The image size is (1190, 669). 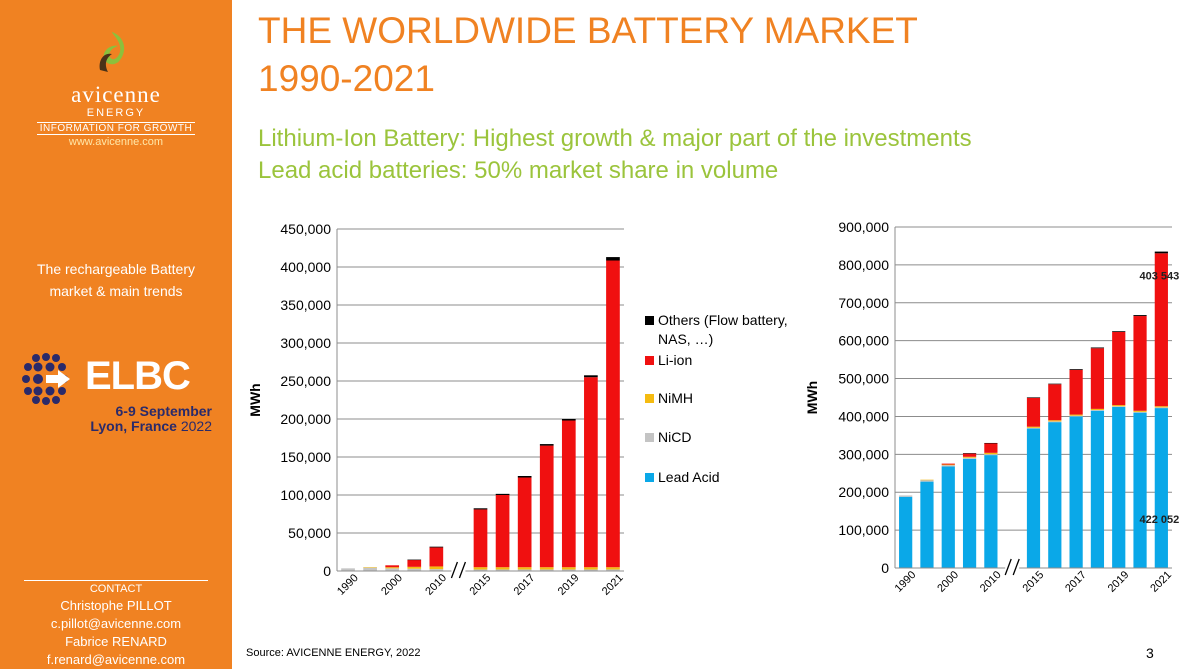 I want to click on brand-tagline-text: INFORMATION FOR GROWTH, so click(x=116, y=128).